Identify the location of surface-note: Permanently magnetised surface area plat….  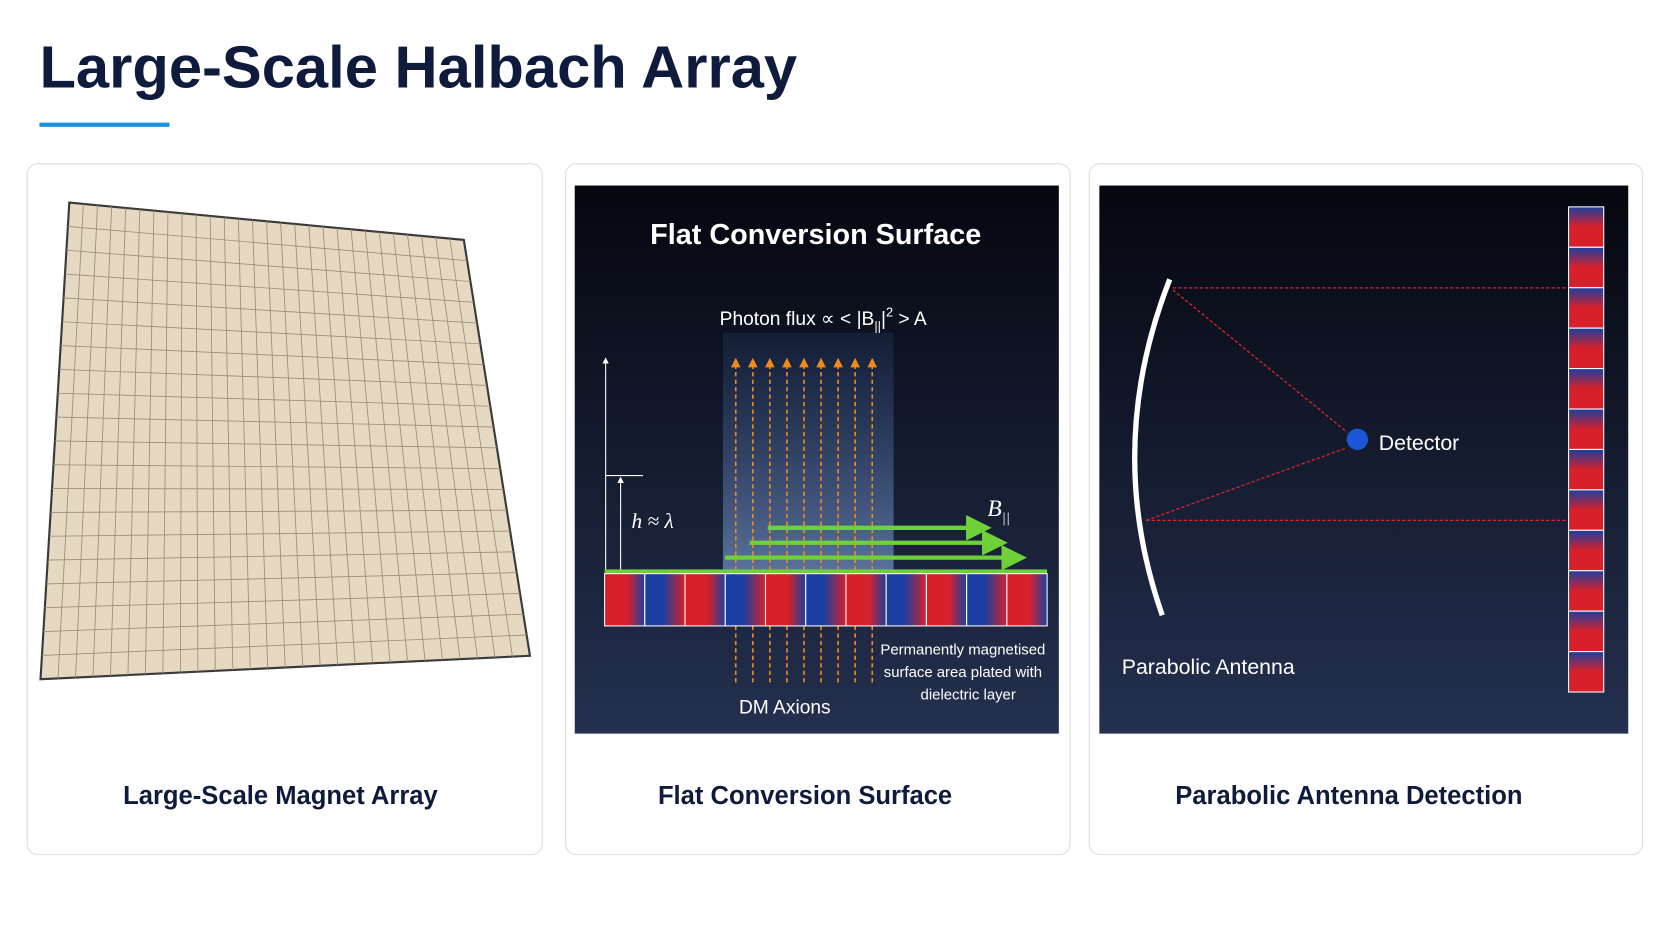
(962, 673).